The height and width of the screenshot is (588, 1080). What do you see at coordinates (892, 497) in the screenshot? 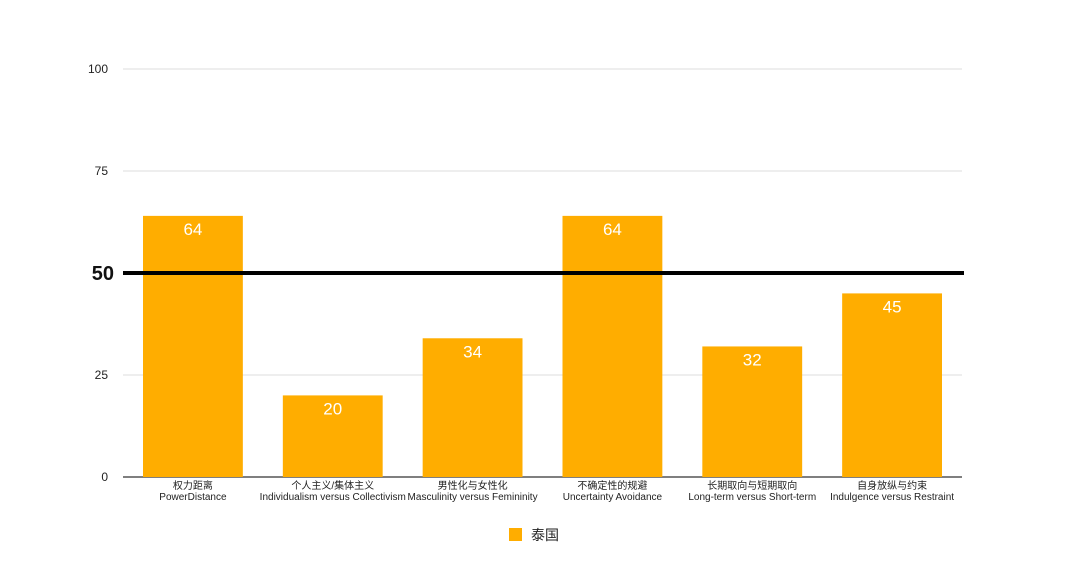
I see `x-tick-label-en-6: Indulgence versus Restraint` at bounding box center [892, 497].